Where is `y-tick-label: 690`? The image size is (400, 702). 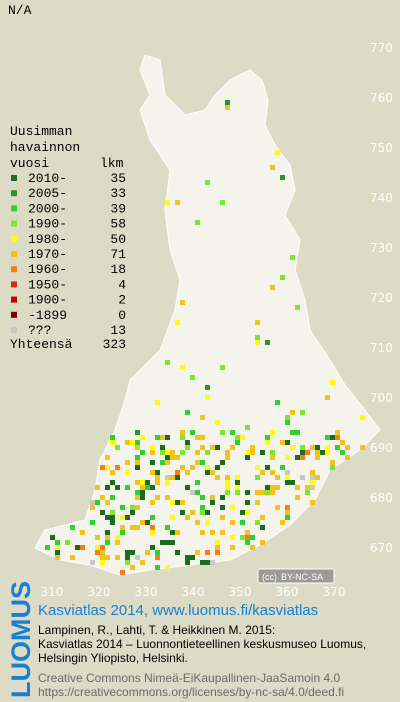
y-tick-label: 690 is located at coordinates (381, 448).